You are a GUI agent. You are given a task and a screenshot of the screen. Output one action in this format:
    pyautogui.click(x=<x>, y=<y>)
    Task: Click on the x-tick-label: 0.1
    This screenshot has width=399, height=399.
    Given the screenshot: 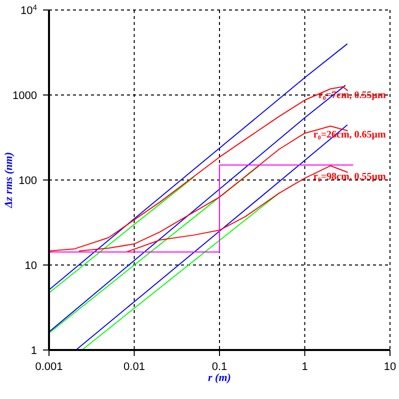 What is the action you would take?
    pyautogui.click(x=220, y=367)
    